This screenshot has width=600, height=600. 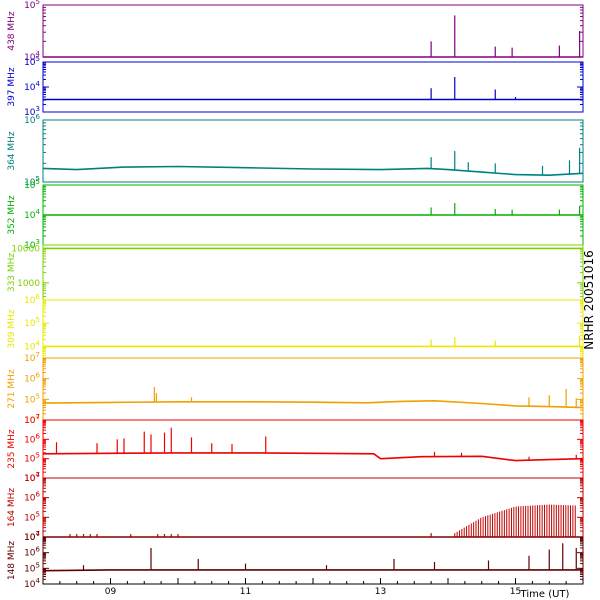 I want to click on frequency-label: 364 MHz, so click(x=12, y=151).